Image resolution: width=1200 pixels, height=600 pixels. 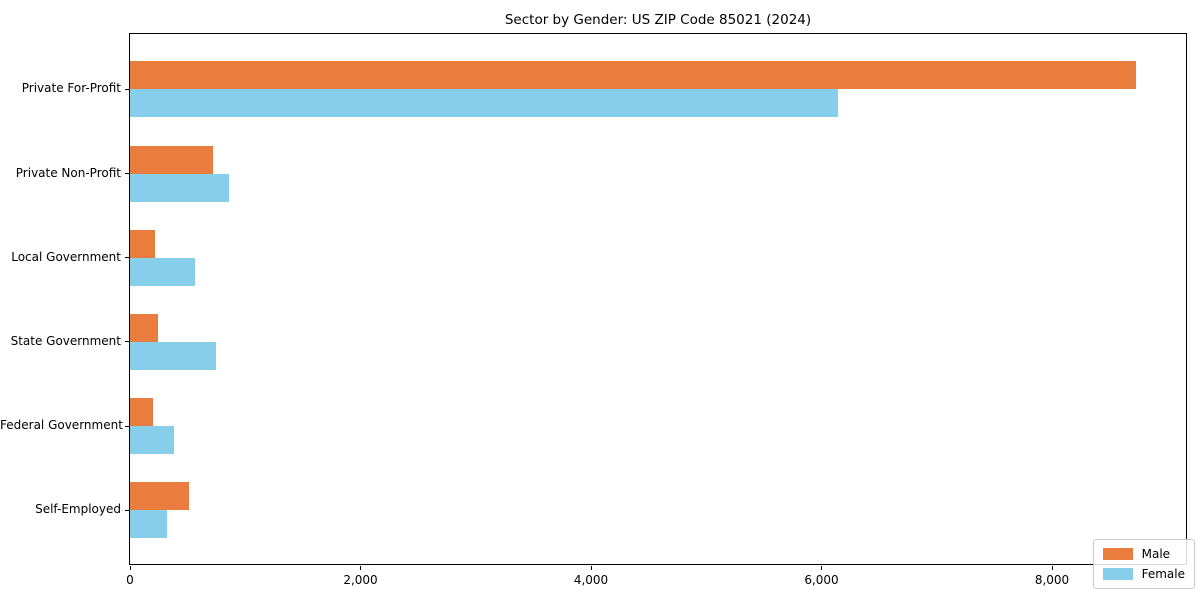 I want to click on legend-entry-female: Female, so click(x=1143, y=574).